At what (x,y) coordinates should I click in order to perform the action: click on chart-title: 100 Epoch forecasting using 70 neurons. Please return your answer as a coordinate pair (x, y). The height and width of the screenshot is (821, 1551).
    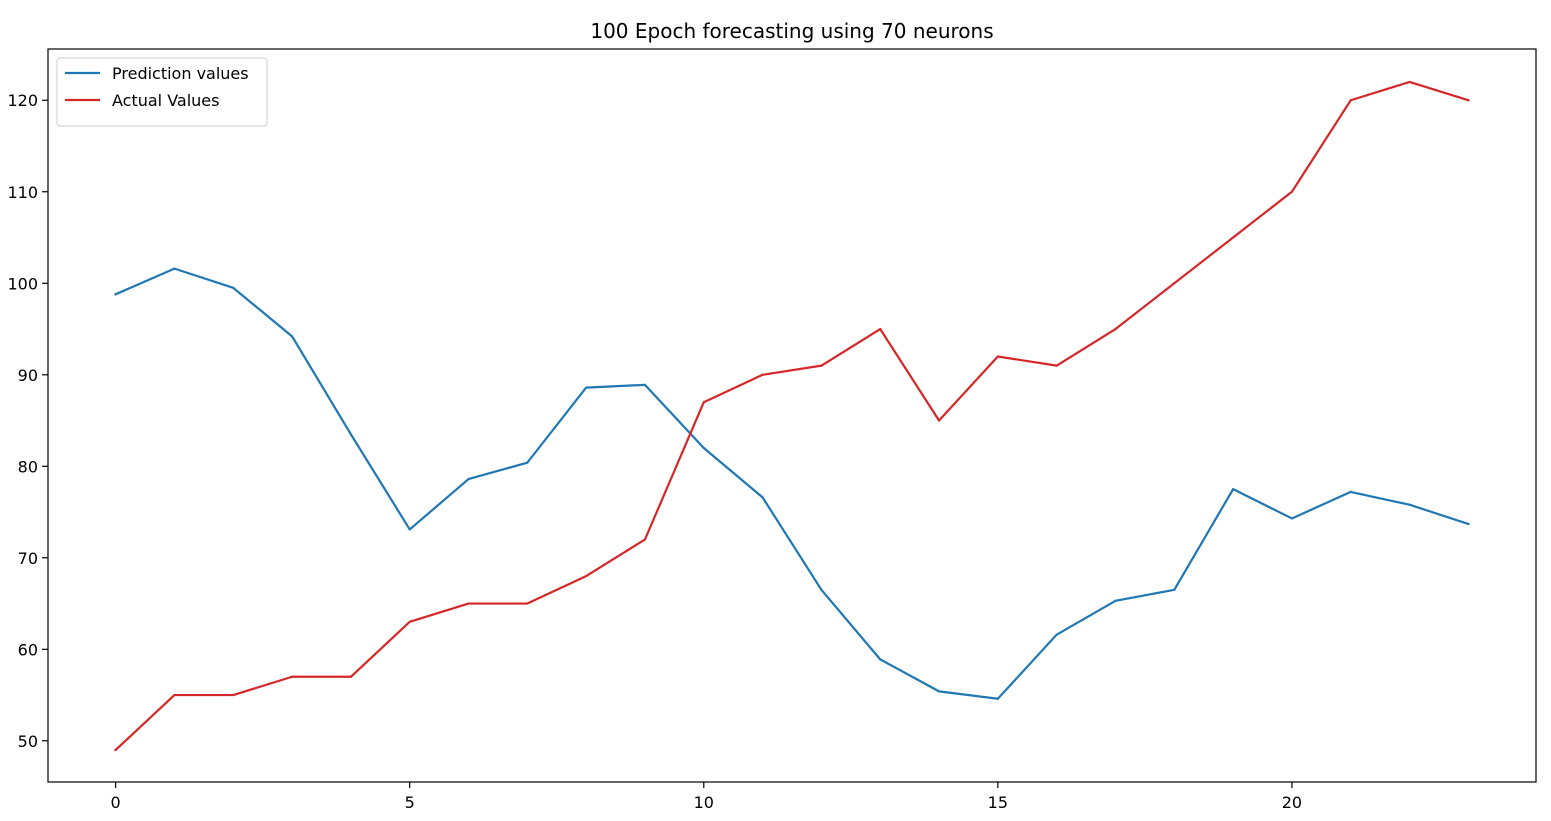
    Looking at the image, I should click on (791, 31).